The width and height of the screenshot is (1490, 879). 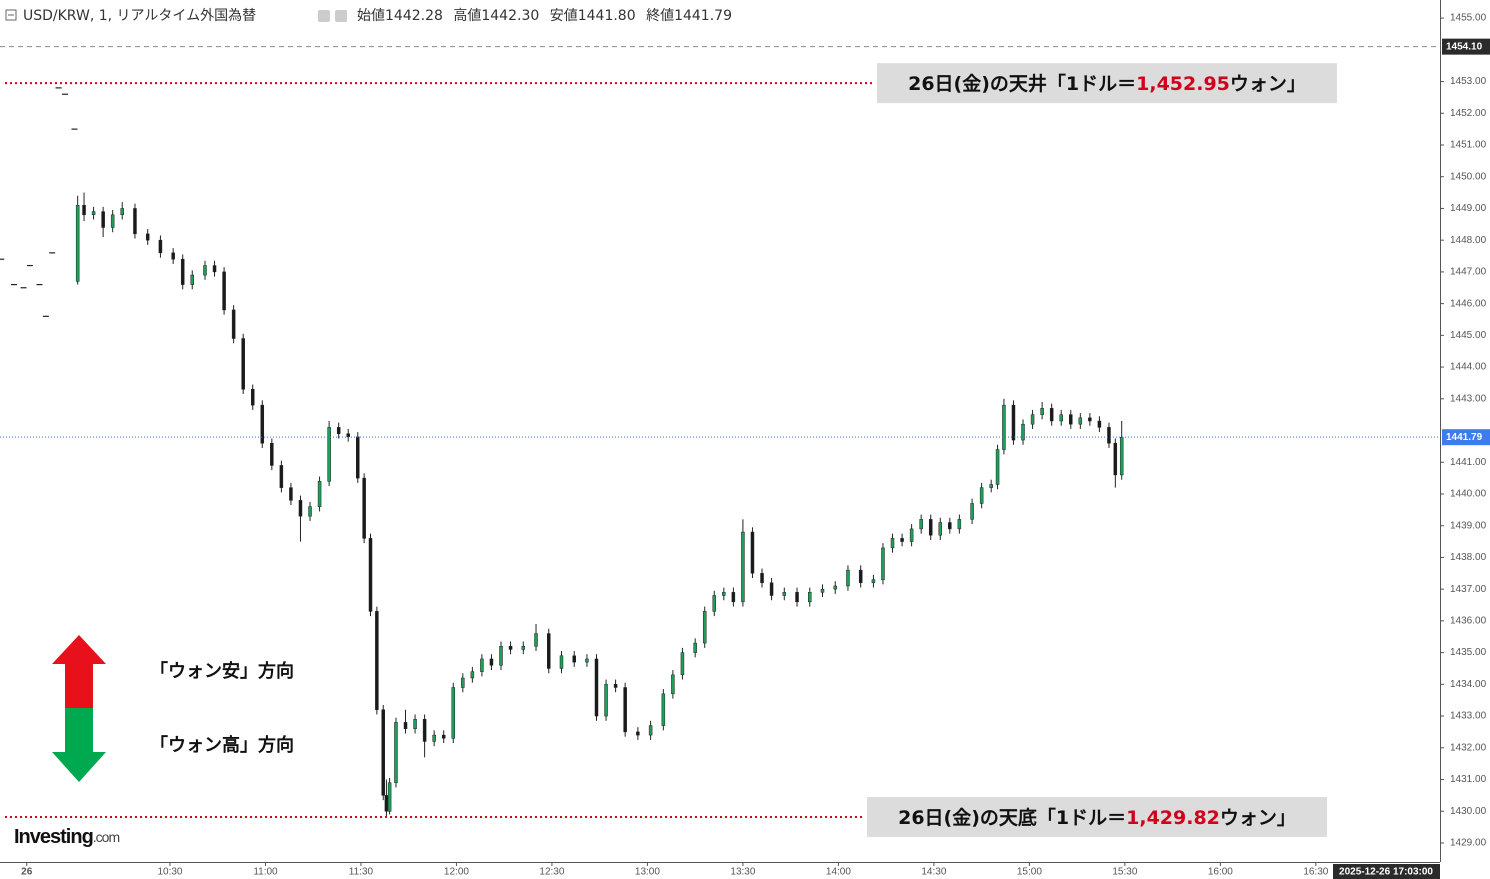 What do you see at coordinates (1468, 335) in the screenshot?
I see `y-tick-label: 1445.00` at bounding box center [1468, 335].